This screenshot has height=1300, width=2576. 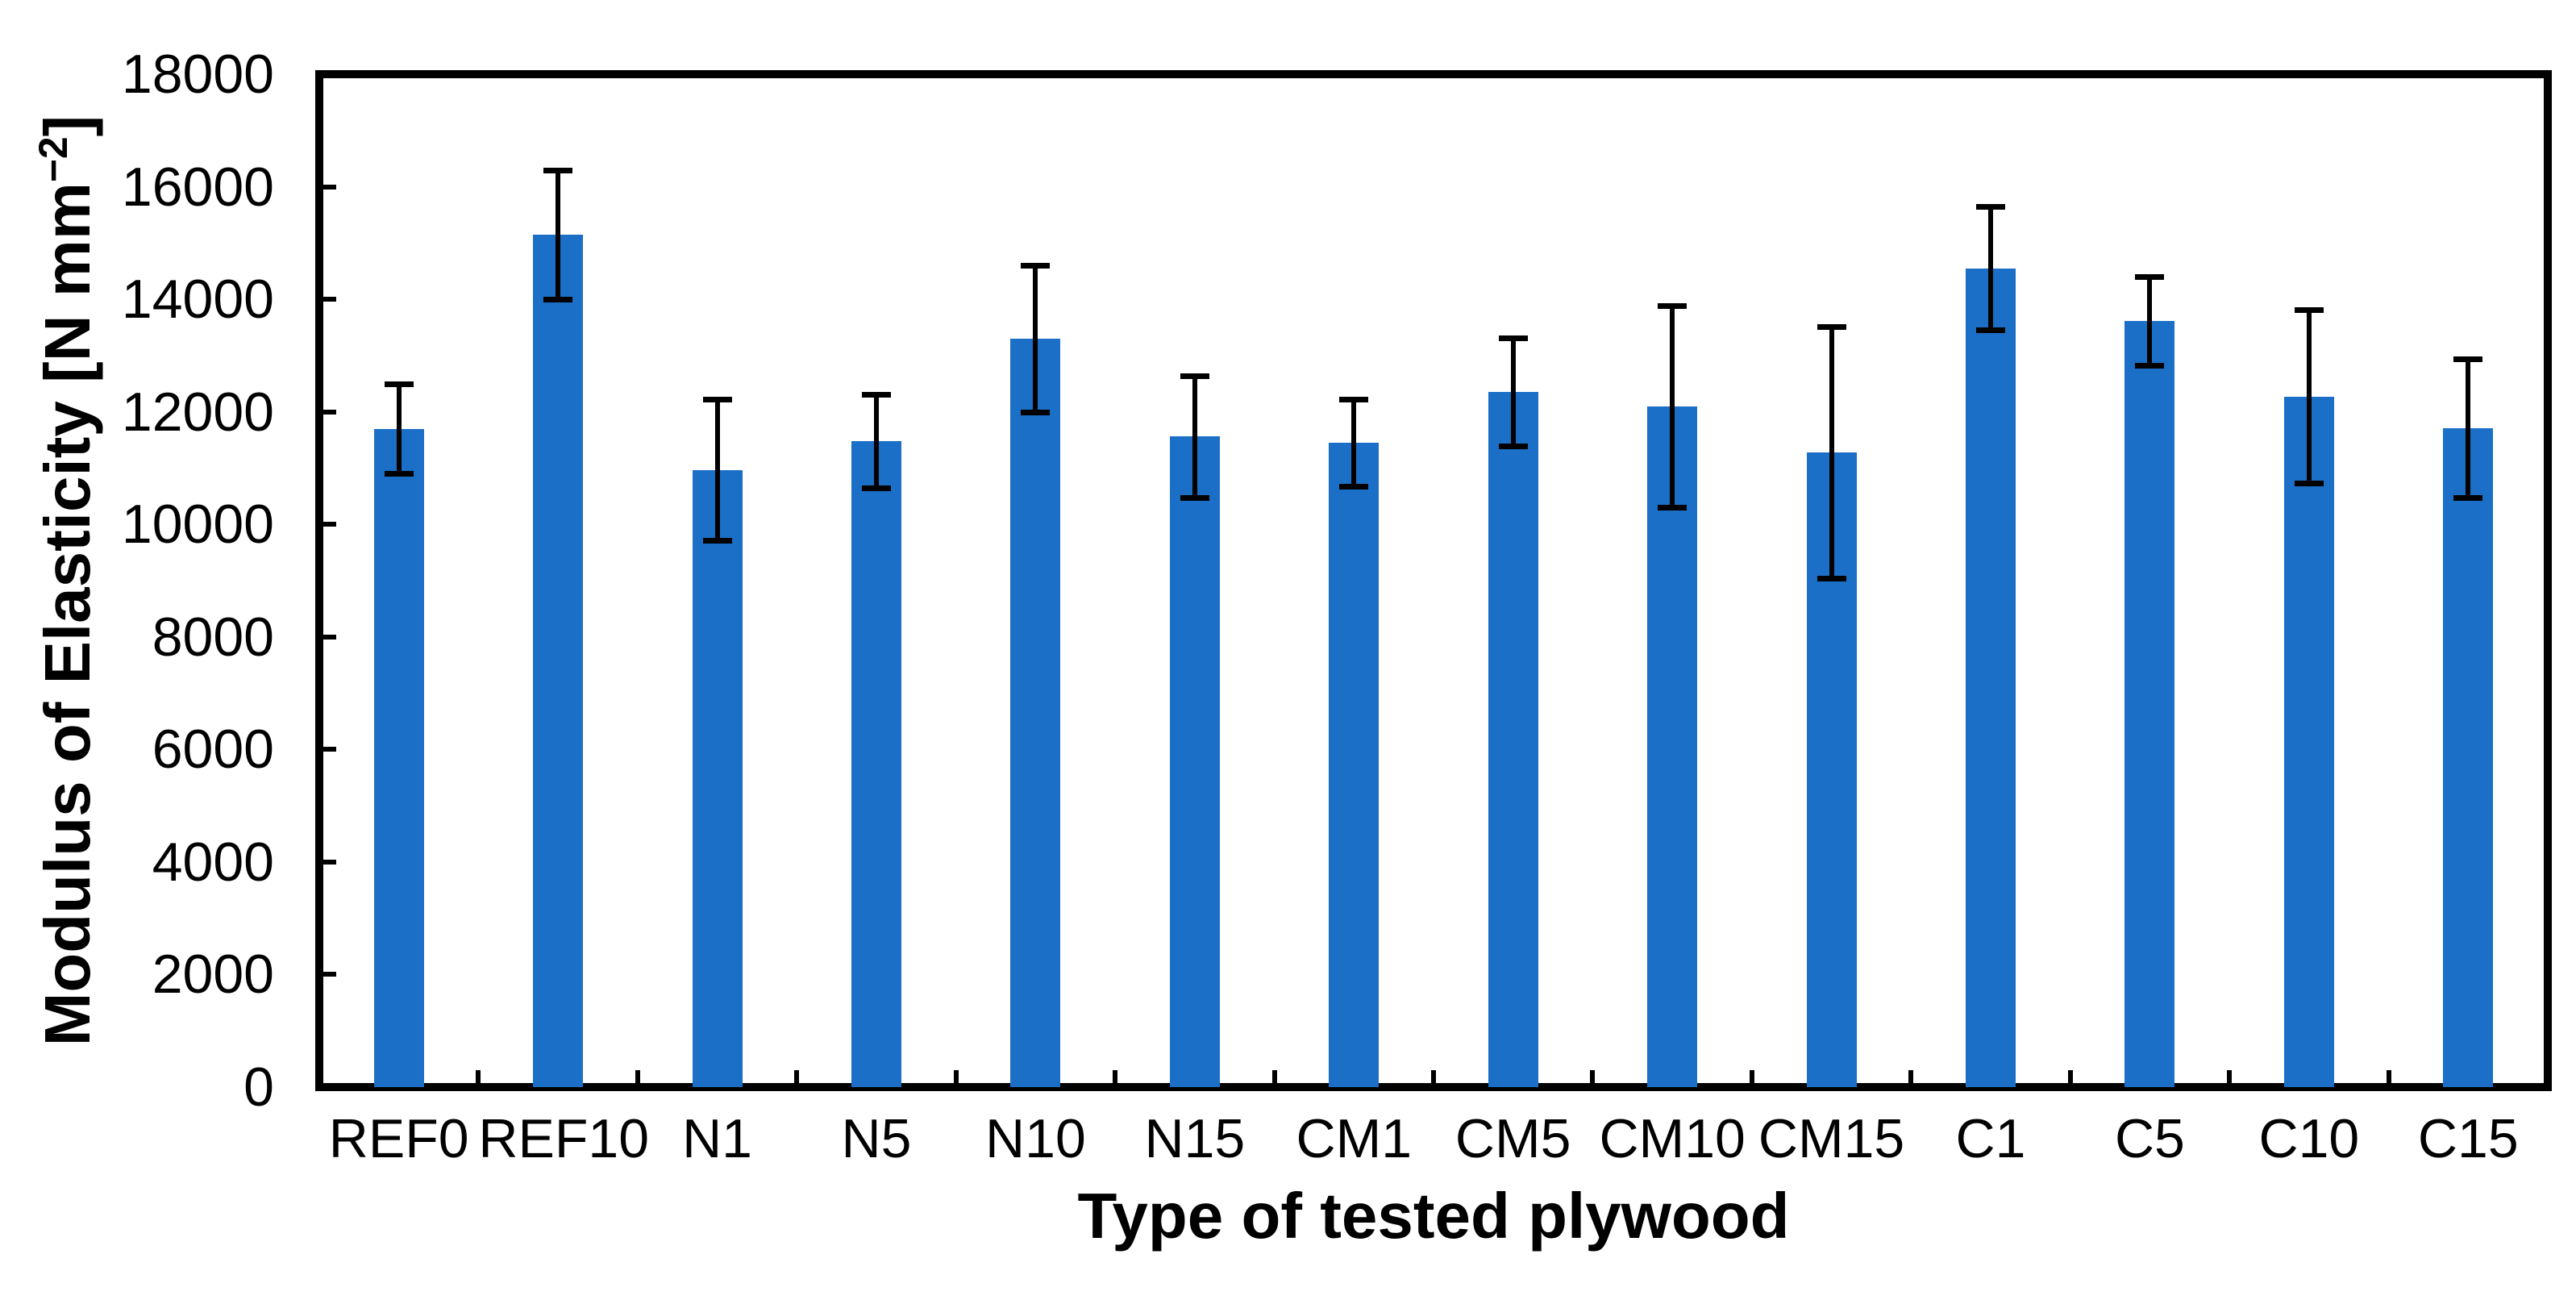 What do you see at coordinates (1673, 1138) in the screenshot?
I see `x-category-label-cm10: CM10` at bounding box center [1673, 1138].